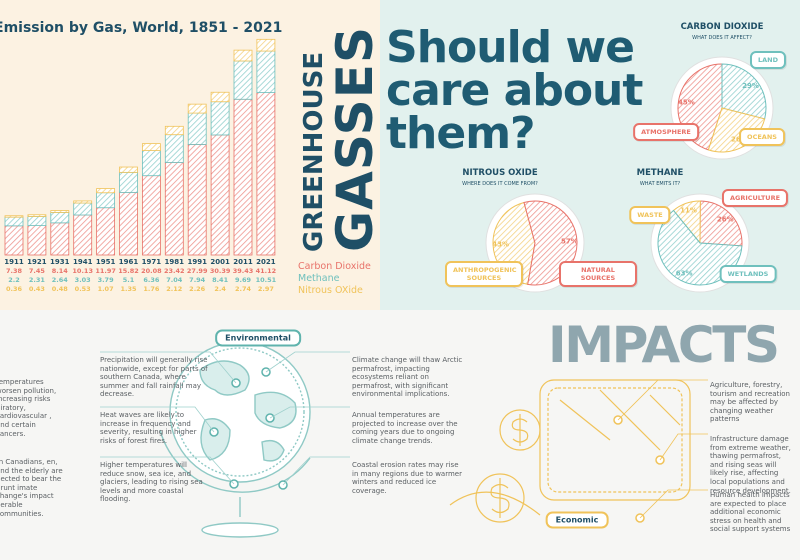 The image size is (800, 560). Describe the element at coordinates (266, 289) in the screenshot. I see `value-label: 2.97` at that location.